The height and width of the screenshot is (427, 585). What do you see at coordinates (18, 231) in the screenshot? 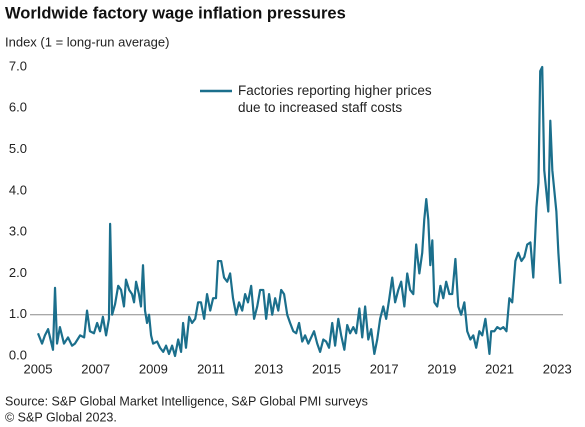
I see `y-tick-label: 3.0` at bounding box center [18, 231].